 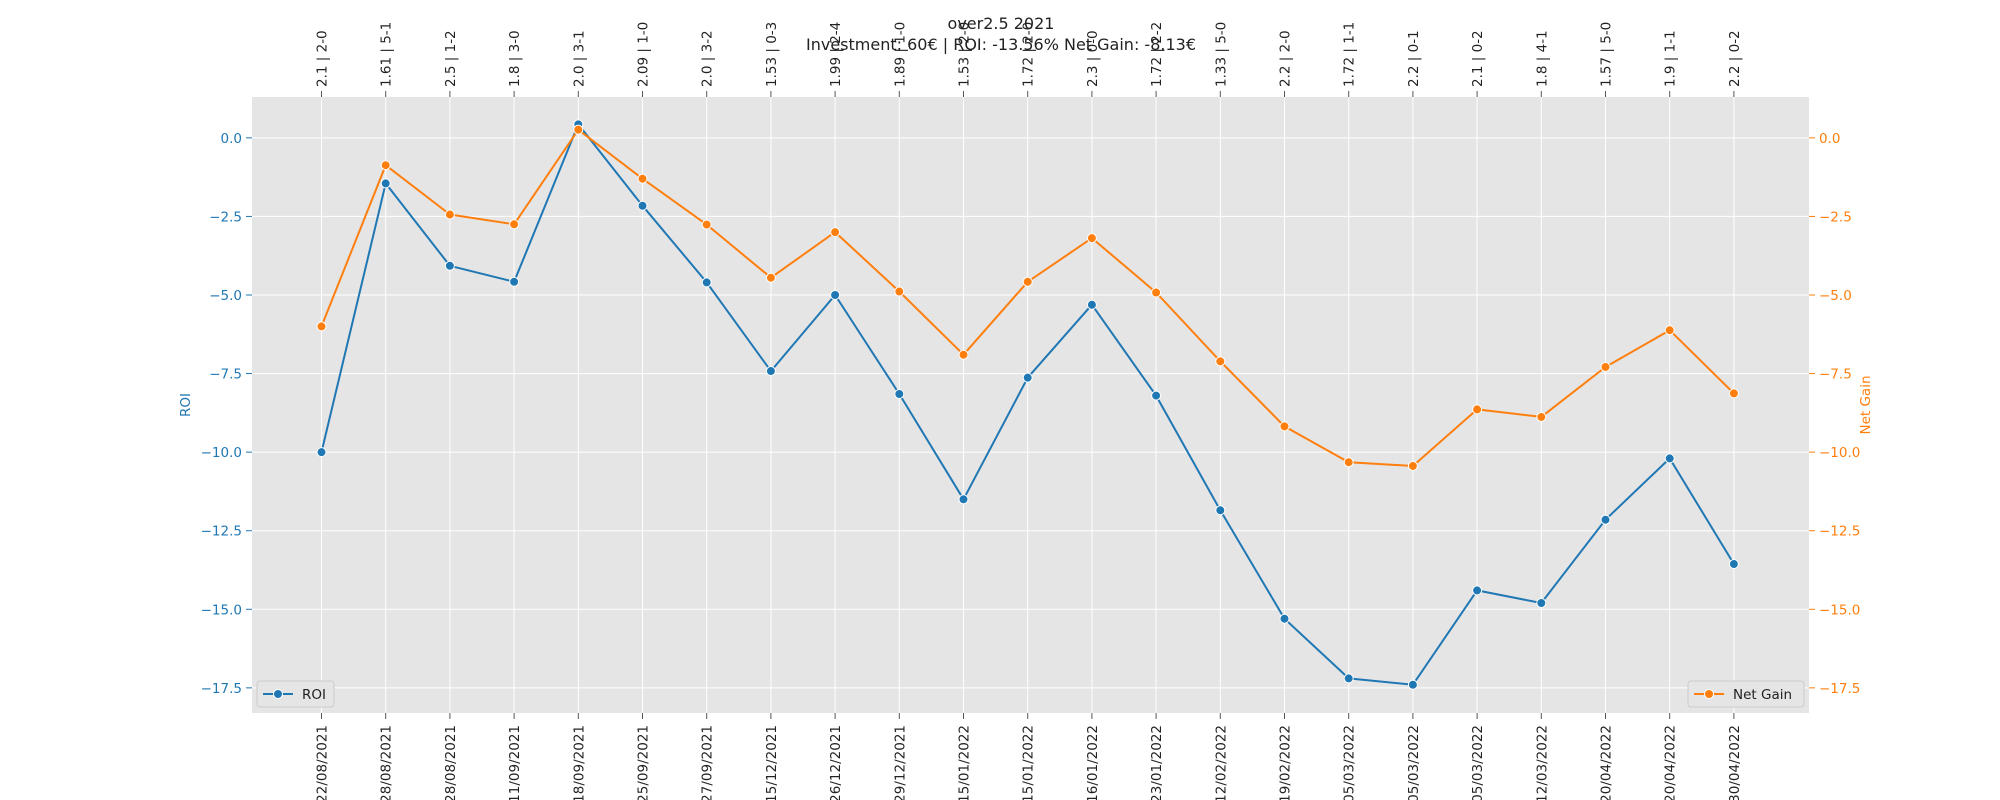 What do you see at coordinates (1839, 453) in the screenshot?
I see `y-tick-label-right: −10.0` at bounding box center [1839, 453].